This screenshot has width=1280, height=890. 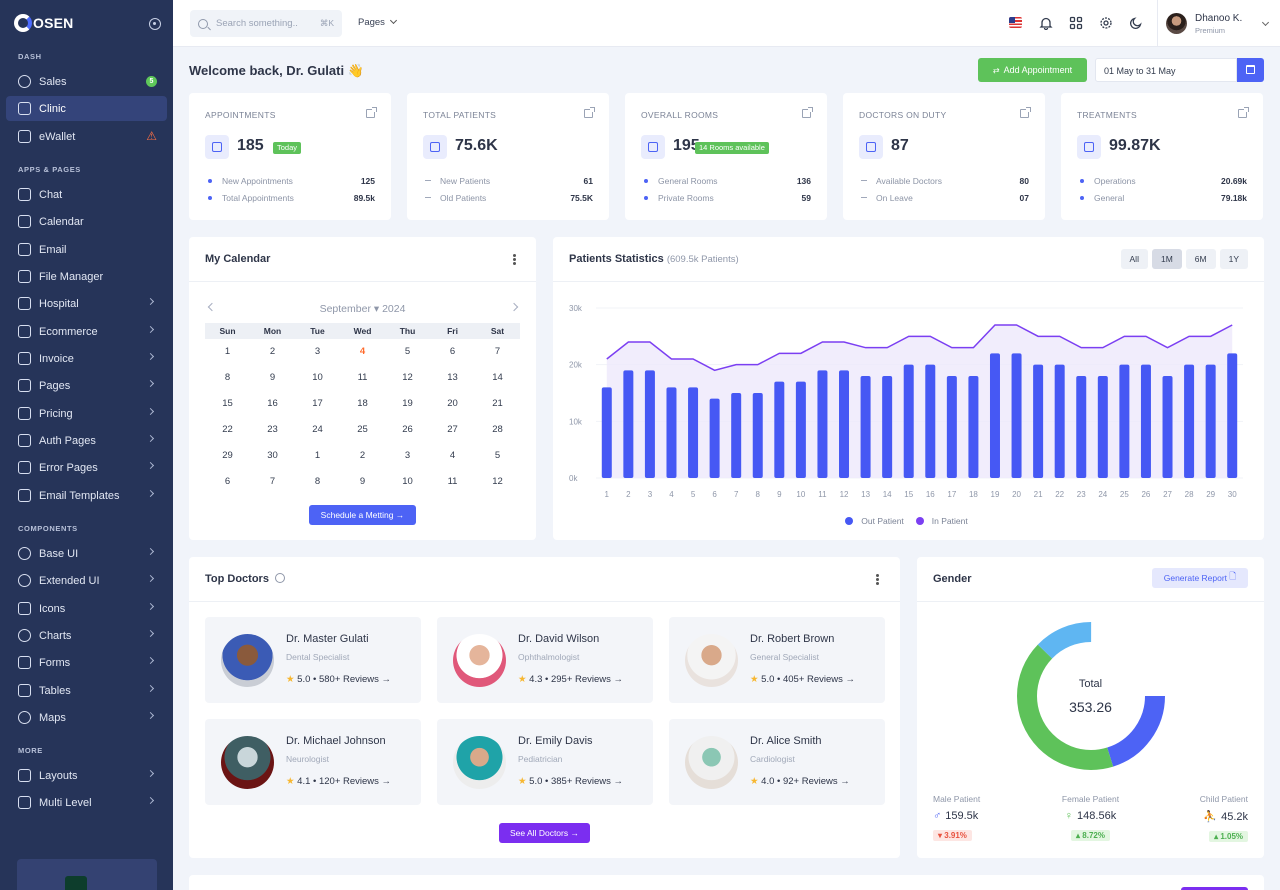 I want to click on bell-icon, so click(x=1046, y=23).